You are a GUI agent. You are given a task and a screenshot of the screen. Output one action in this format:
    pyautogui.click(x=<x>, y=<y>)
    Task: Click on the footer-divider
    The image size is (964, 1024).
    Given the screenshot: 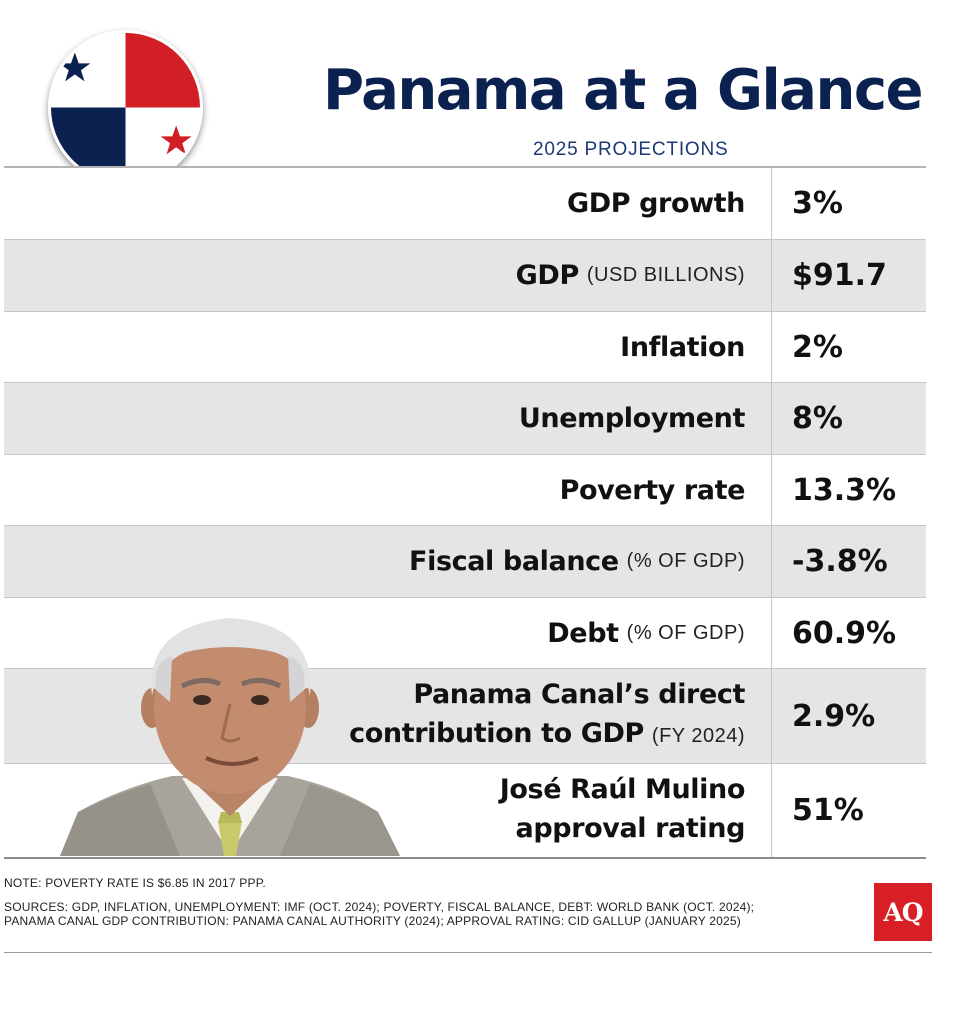 What is the action you would take?
    pyautogui.click(x=468, y=952)
    